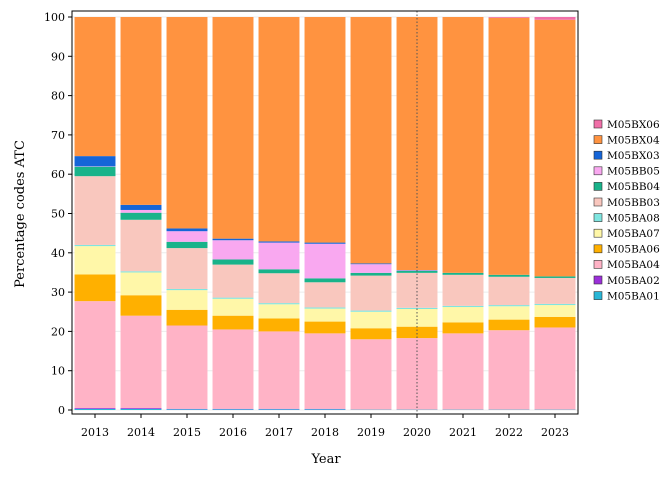 The width and height of the screenshot is (672, 484). I want to click on legend-swatch-m05ba06, so click(598, 249).